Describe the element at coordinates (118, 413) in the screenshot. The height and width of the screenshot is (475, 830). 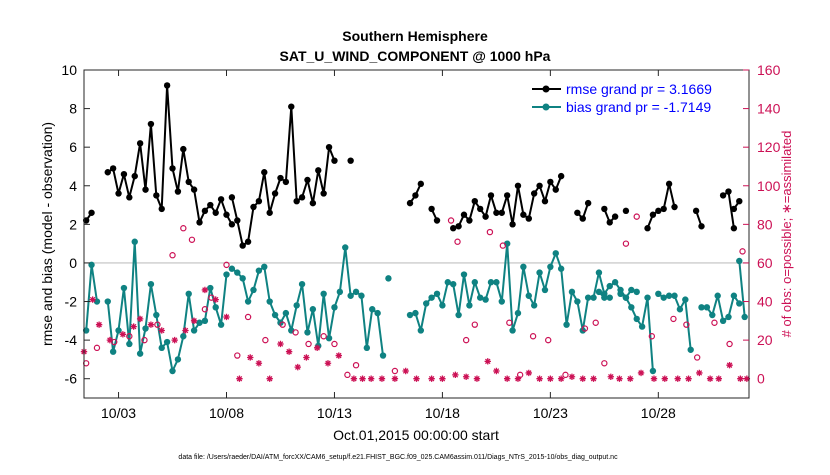
I see `x-tick-label: 10/03` at that location.